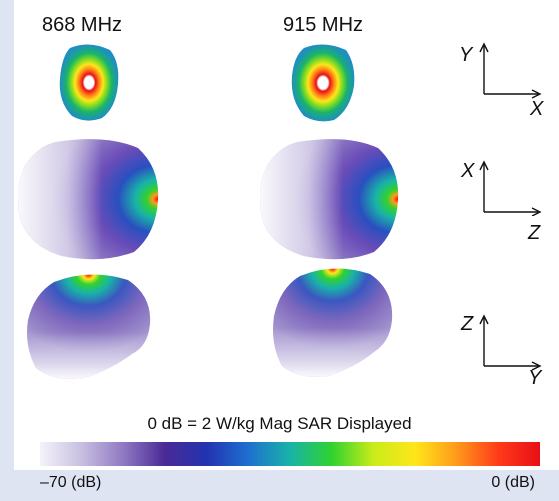 The image size is (559, 501). Describe the element at coordinates (333, 322) in the screenshot. I see `sar-map-915-zy` at that location.